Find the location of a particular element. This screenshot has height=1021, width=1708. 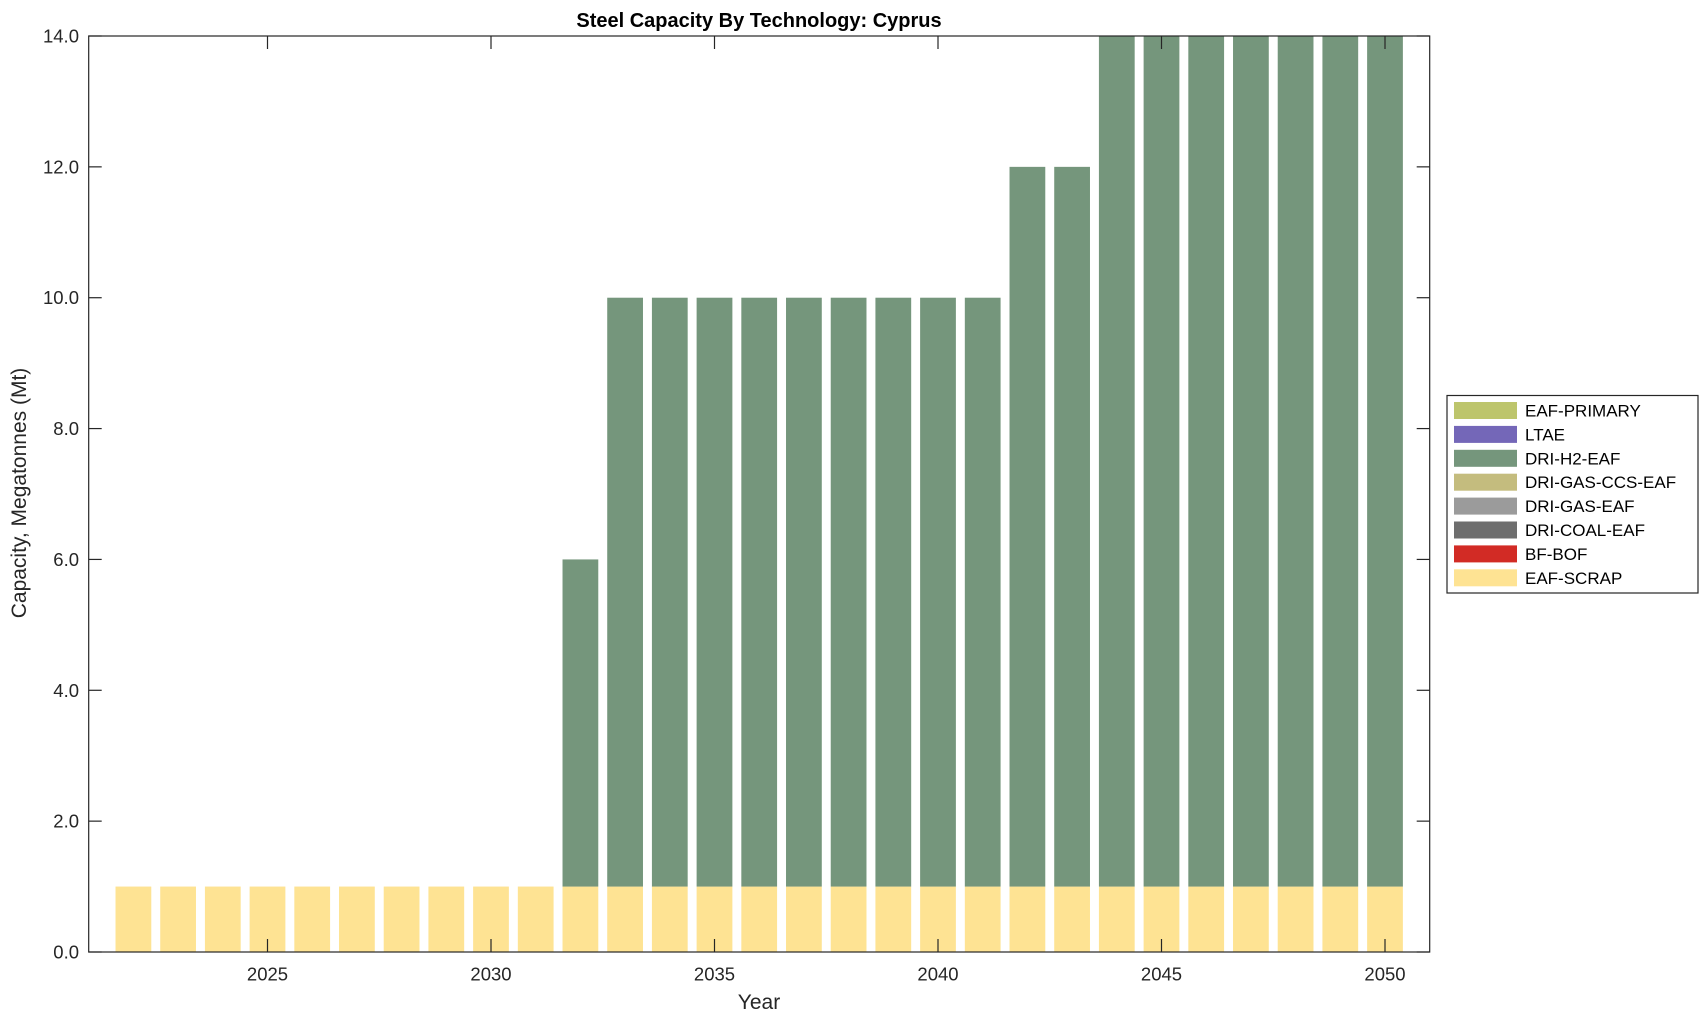

bar-eaf-scrap-2028 is located at coordinates (401, 919).